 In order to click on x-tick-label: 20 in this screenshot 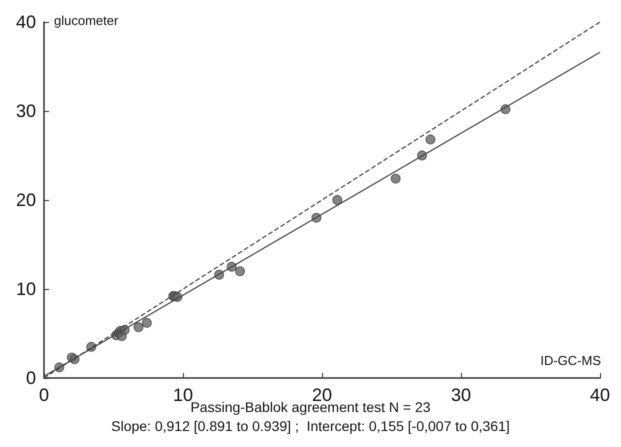, I will do `click(322, 395)`.